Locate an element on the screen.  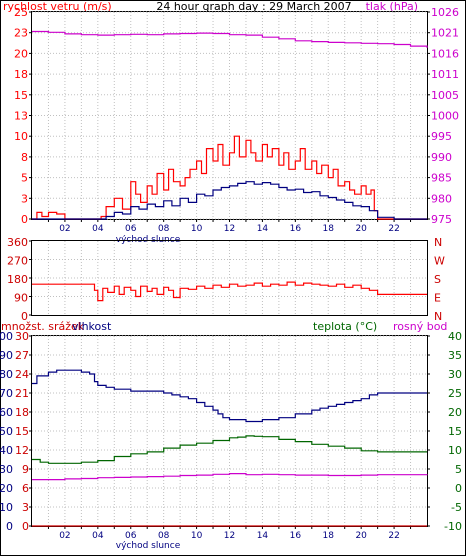
mid-series is located at coordinates (229, 291).